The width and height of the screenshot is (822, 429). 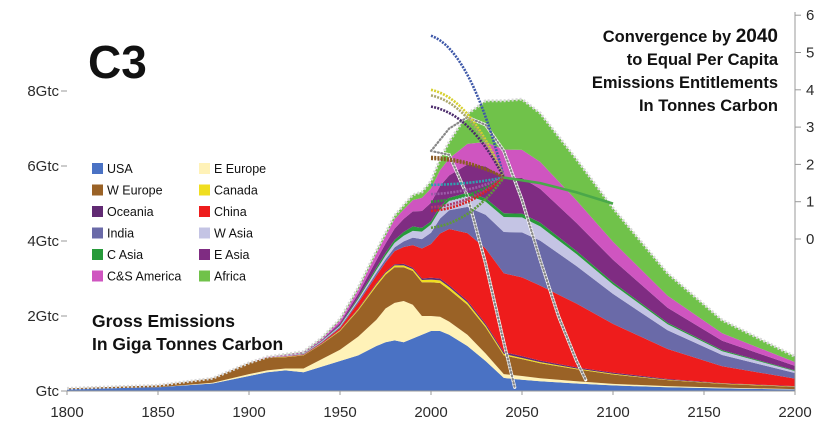 What do you see at coordinates (248, 412) in the screenshot?
I see `x-tick-1900: 1900` at bounding box center [248, 412].